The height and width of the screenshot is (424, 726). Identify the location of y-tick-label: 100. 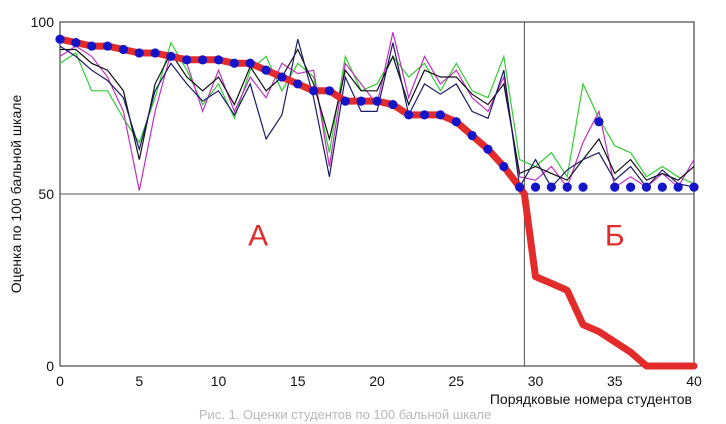
(43, 22).